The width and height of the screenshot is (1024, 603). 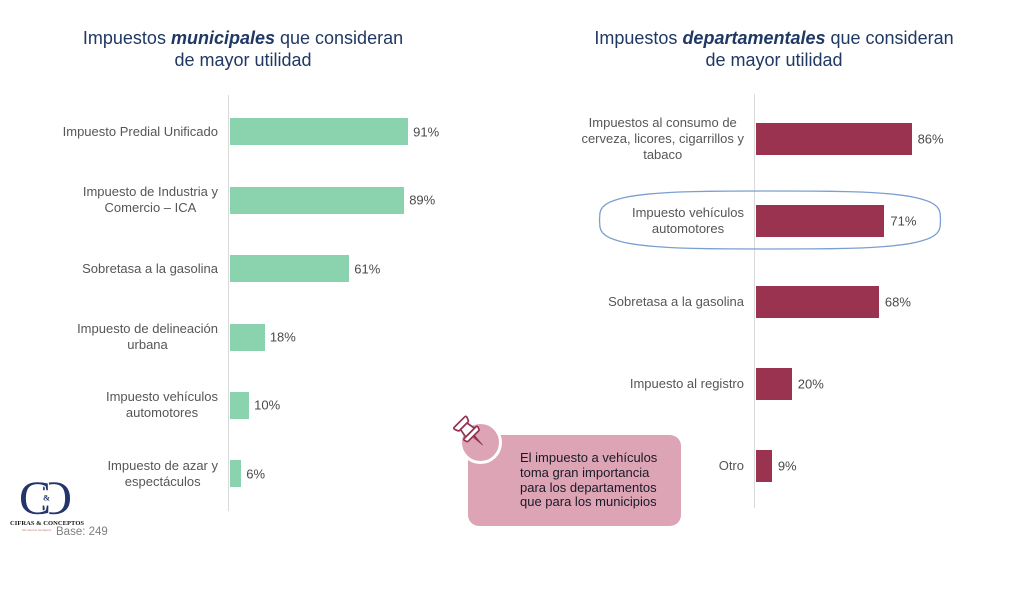 What do you see at coordinates (930, 139) in the screenshot?
I see `value-label: 86%` at bounding box center [930, 139].